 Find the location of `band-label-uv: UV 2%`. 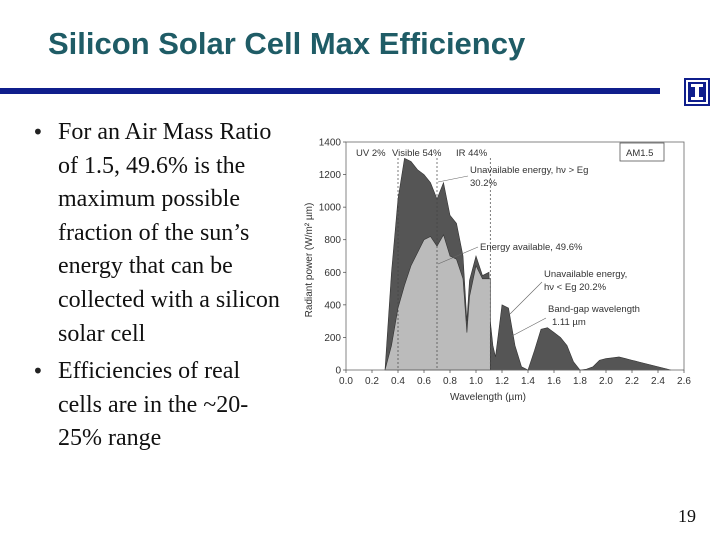

band-label-uv: UV 2% is located at coordinates (371, 153).